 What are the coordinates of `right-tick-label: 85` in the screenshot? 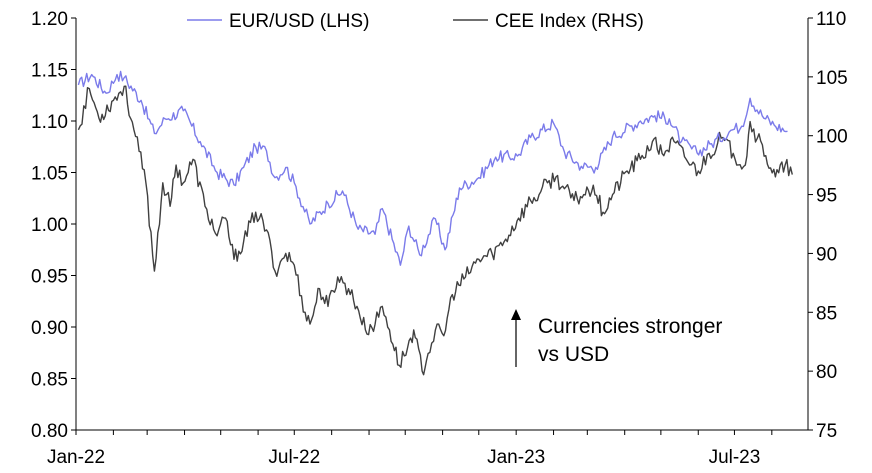 It's located at (826, 313).